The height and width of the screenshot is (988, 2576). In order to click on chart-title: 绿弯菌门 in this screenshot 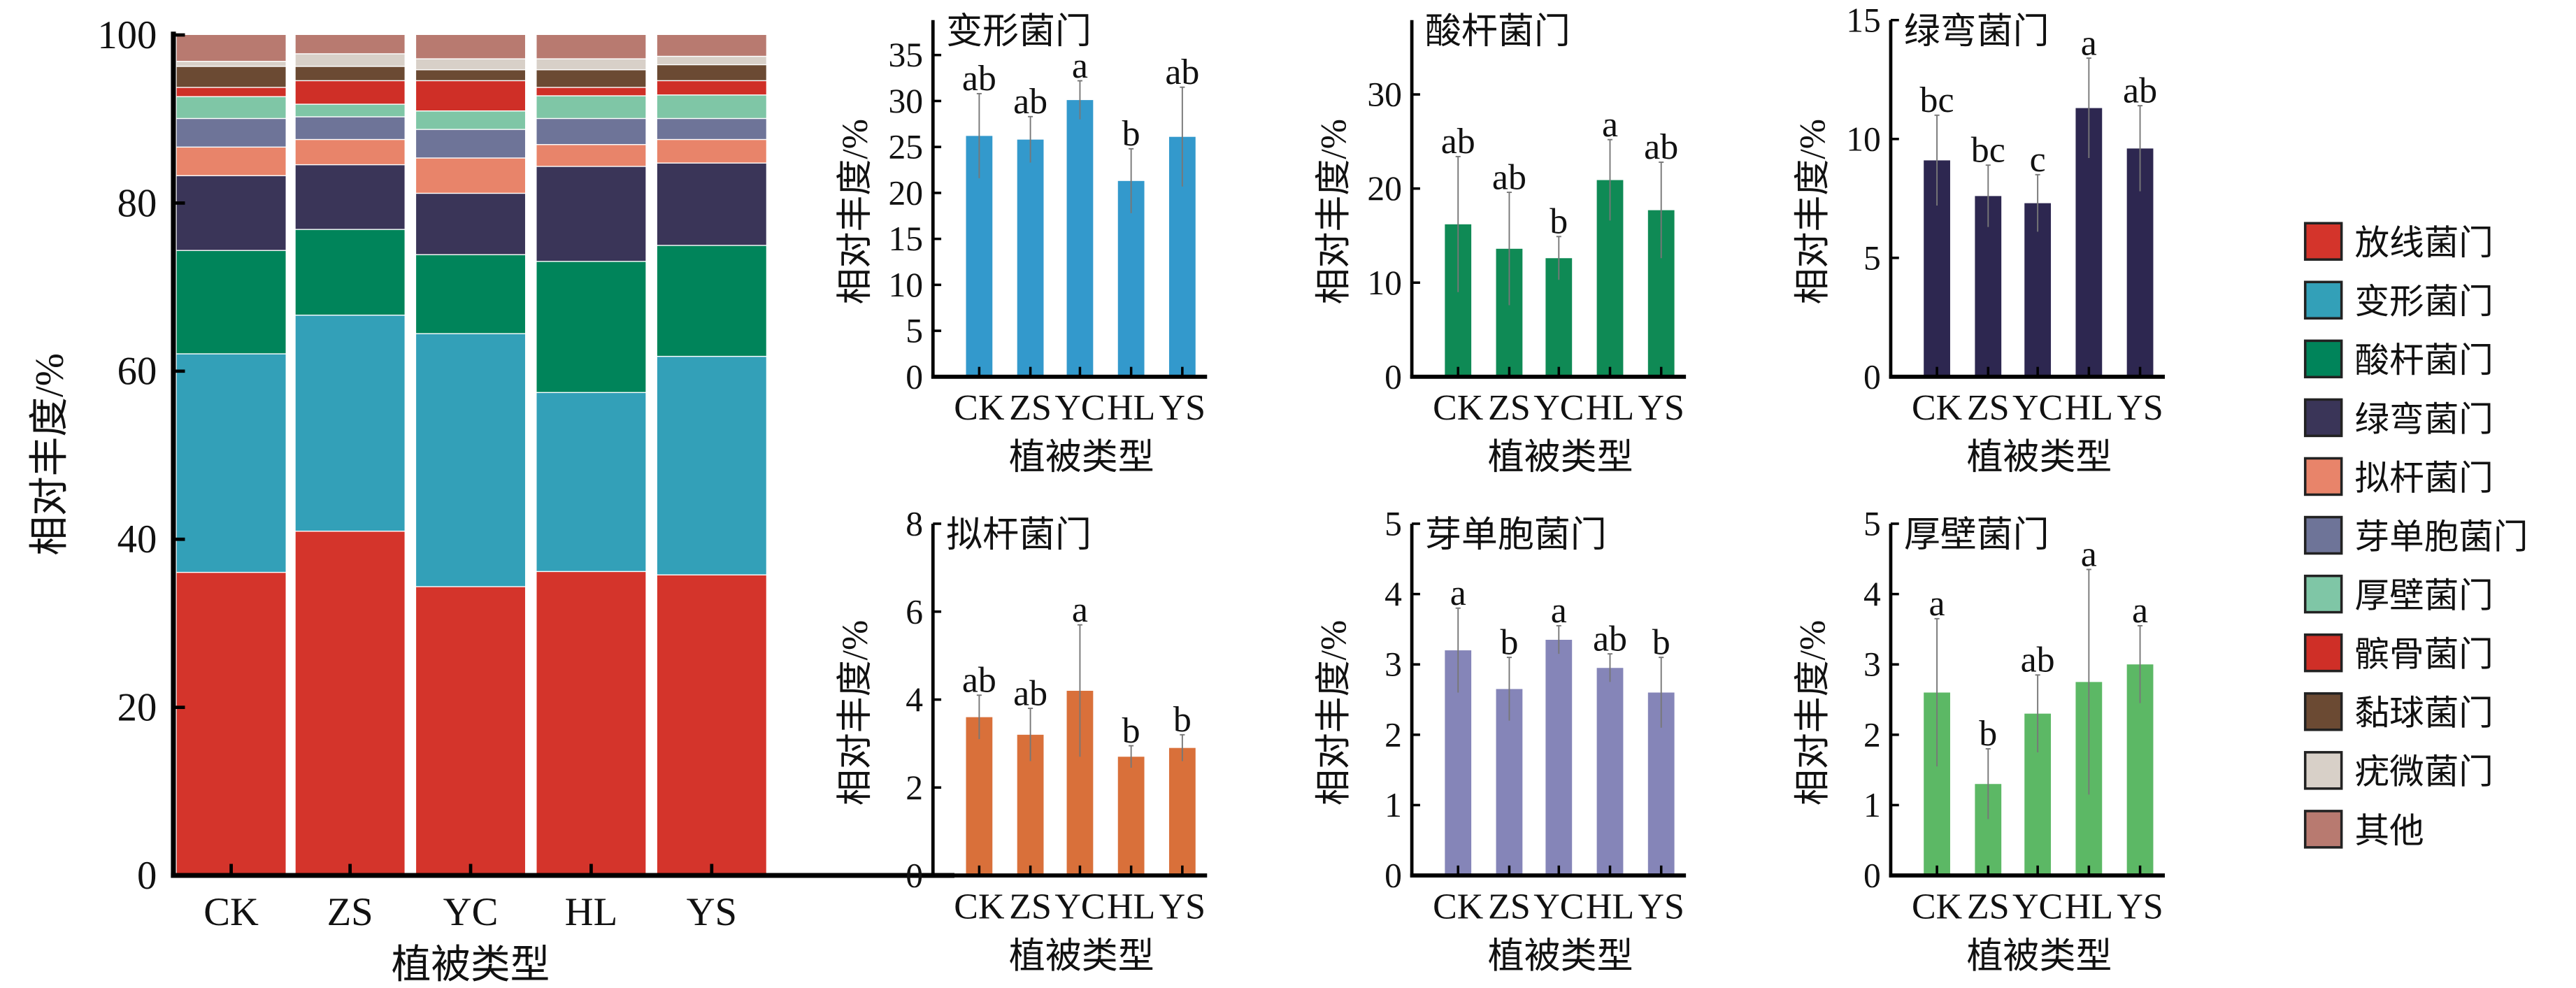, I will do `click(1976, 32)`.